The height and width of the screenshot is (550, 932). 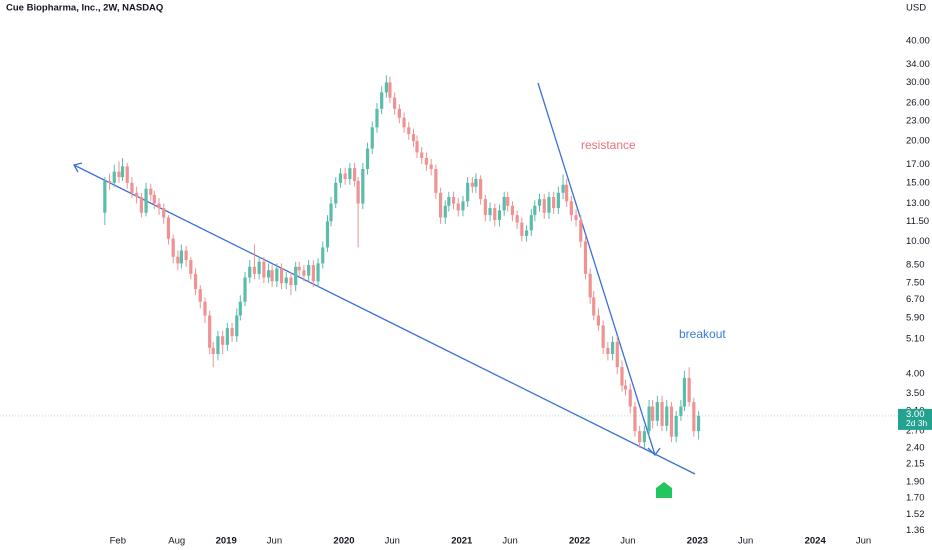 I want to click on y-tick-label: 30.00, so click(x=918, y=82).